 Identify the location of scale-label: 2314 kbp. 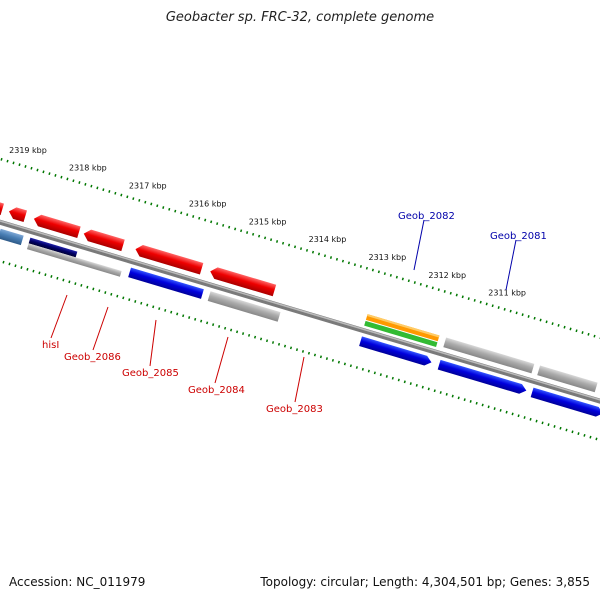
(328, 239).